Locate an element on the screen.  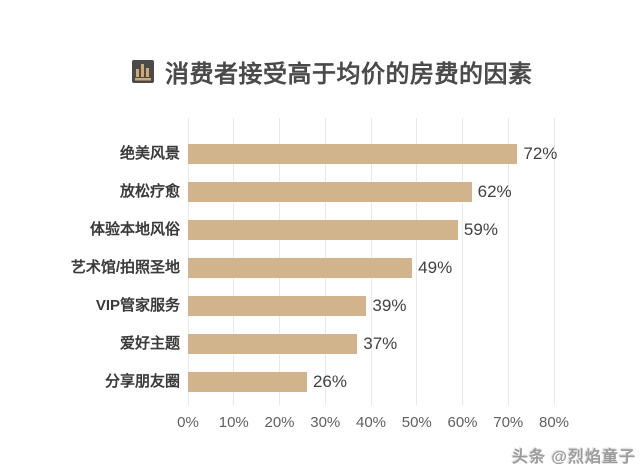
category-label: 绝美风景 is located at coordinates (149, 153).